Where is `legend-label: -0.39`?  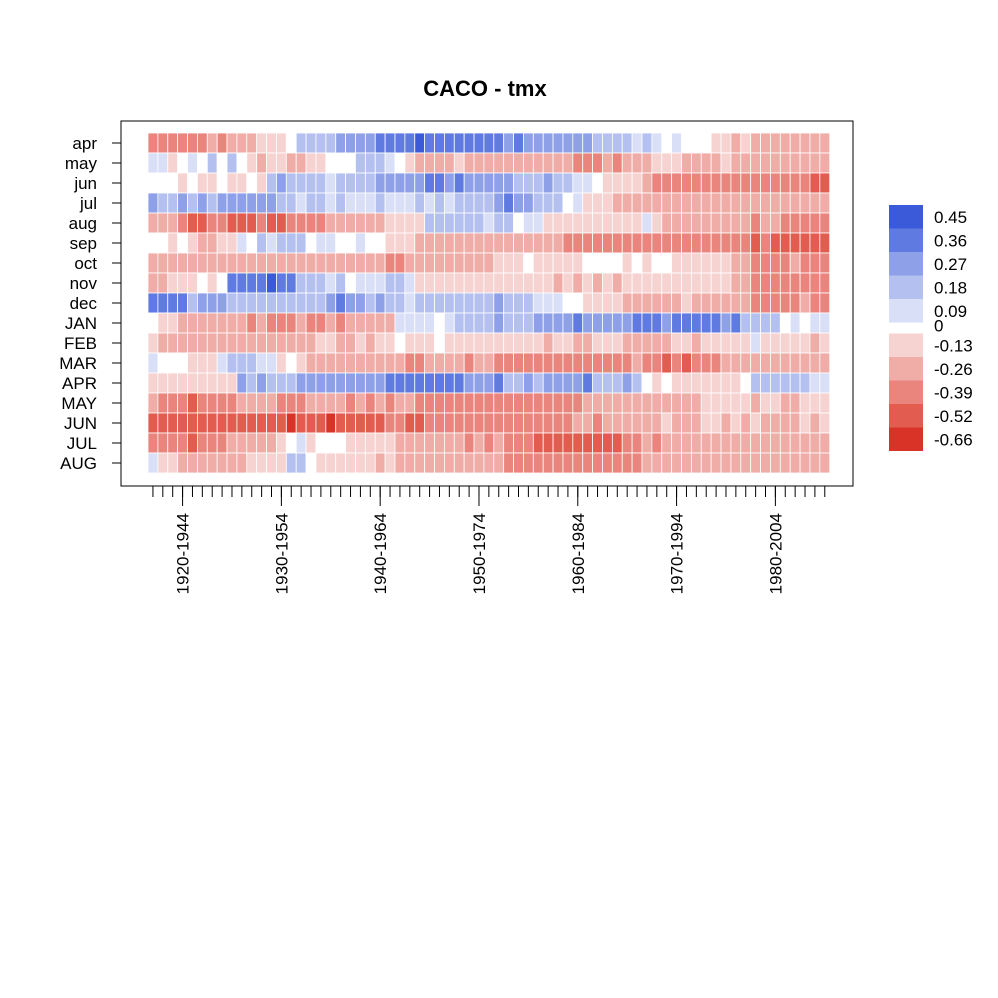 legend-label: -0.39 is located at coordinates (953, 392).